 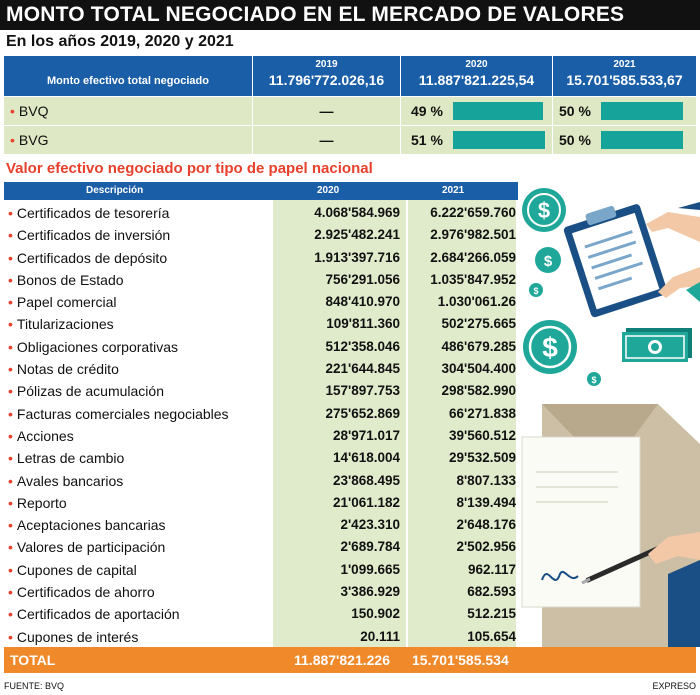 I want to click on row-value-2021: 8'139.494, so click(x=486, y=502).